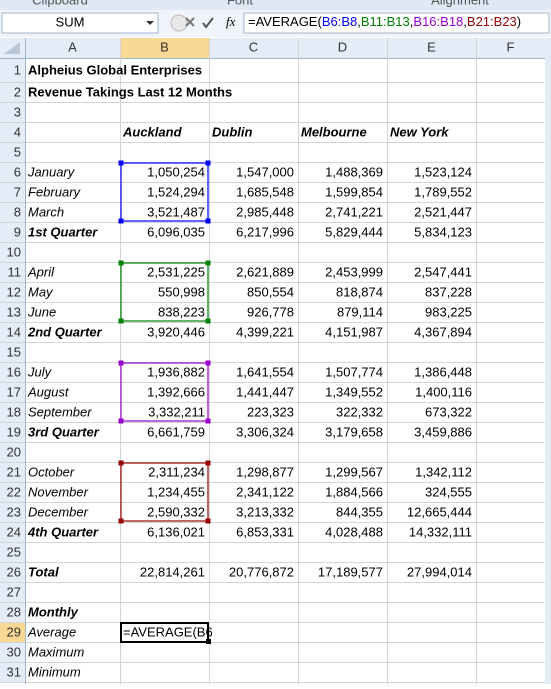 The image size is (551, 689). Describe the element at coordinates (265, 531) in the screenshot. I see `number-cell: 6,853,331` at that location.